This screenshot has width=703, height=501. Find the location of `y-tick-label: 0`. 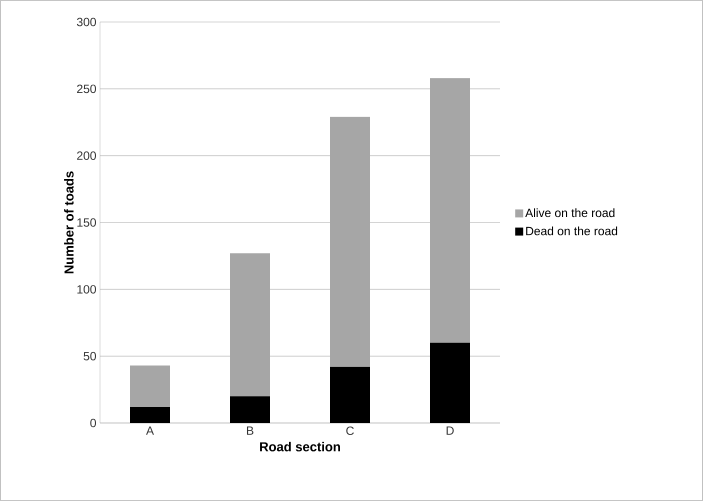

y-tick-label: 0 is located at coordinates (93, 423).